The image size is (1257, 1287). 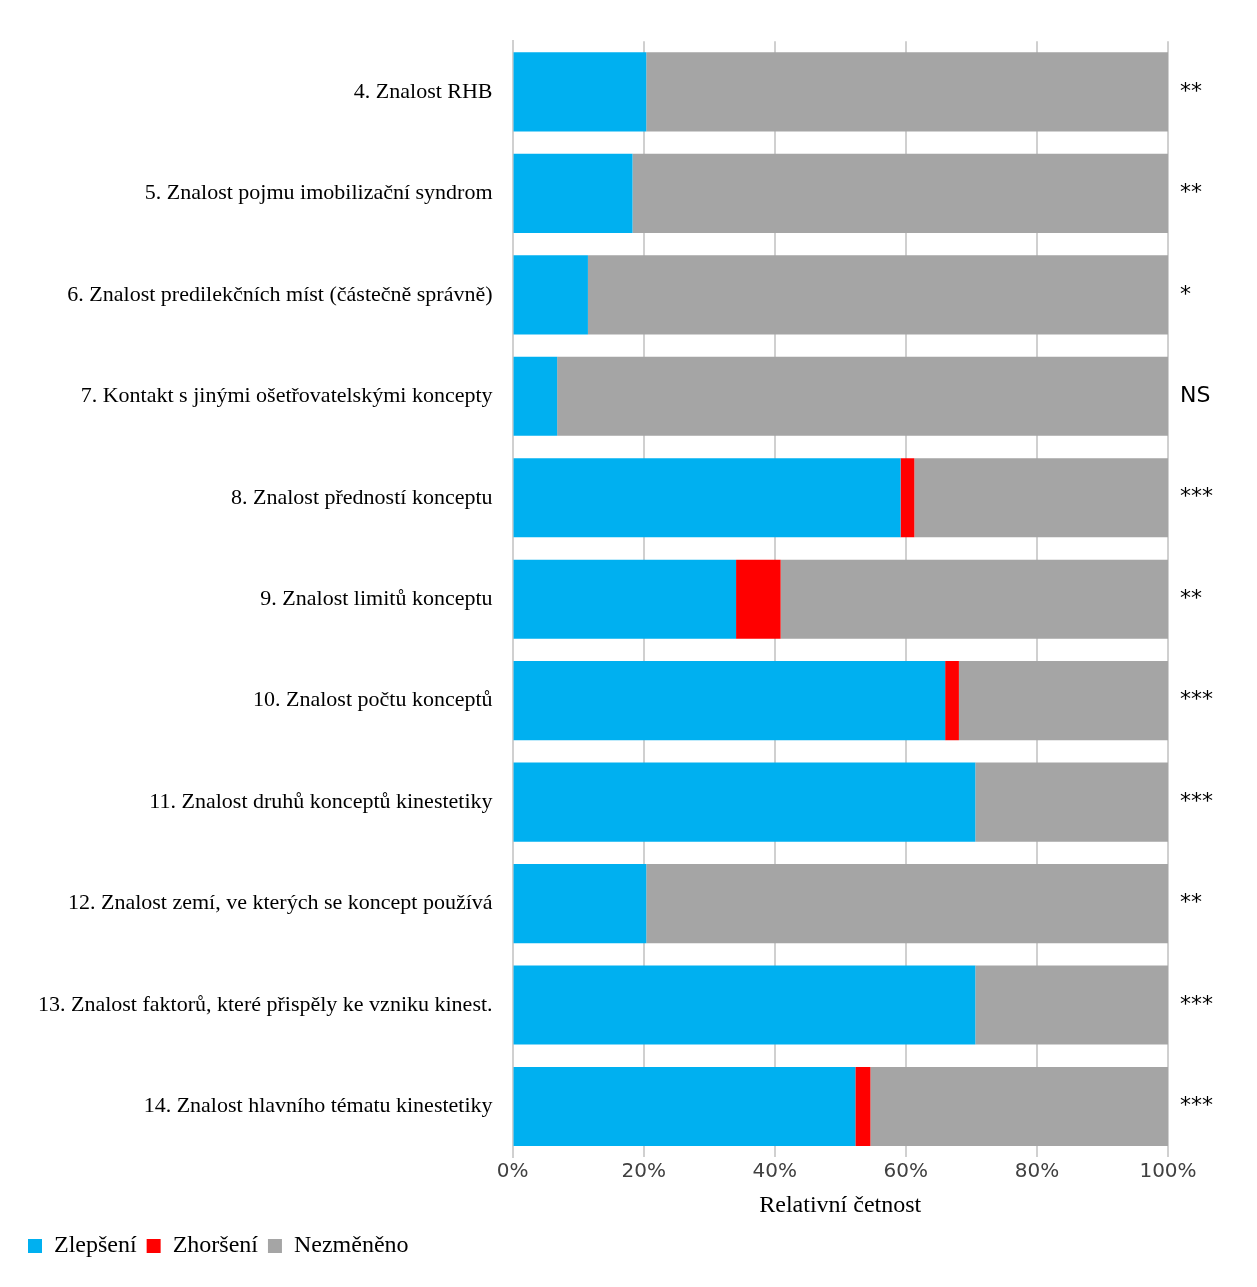 I want to click on legend-label: Zhoršení, so click(x=215, y=1244).